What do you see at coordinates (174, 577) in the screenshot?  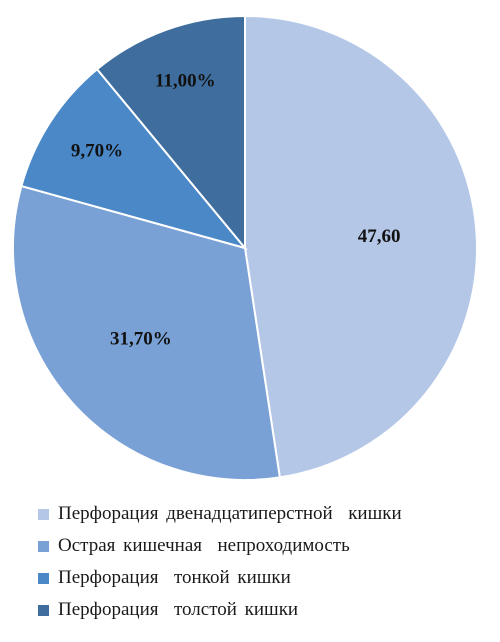 I see `legend-label: Перфорация тонкой кишки` at bounding box center [174, 577].